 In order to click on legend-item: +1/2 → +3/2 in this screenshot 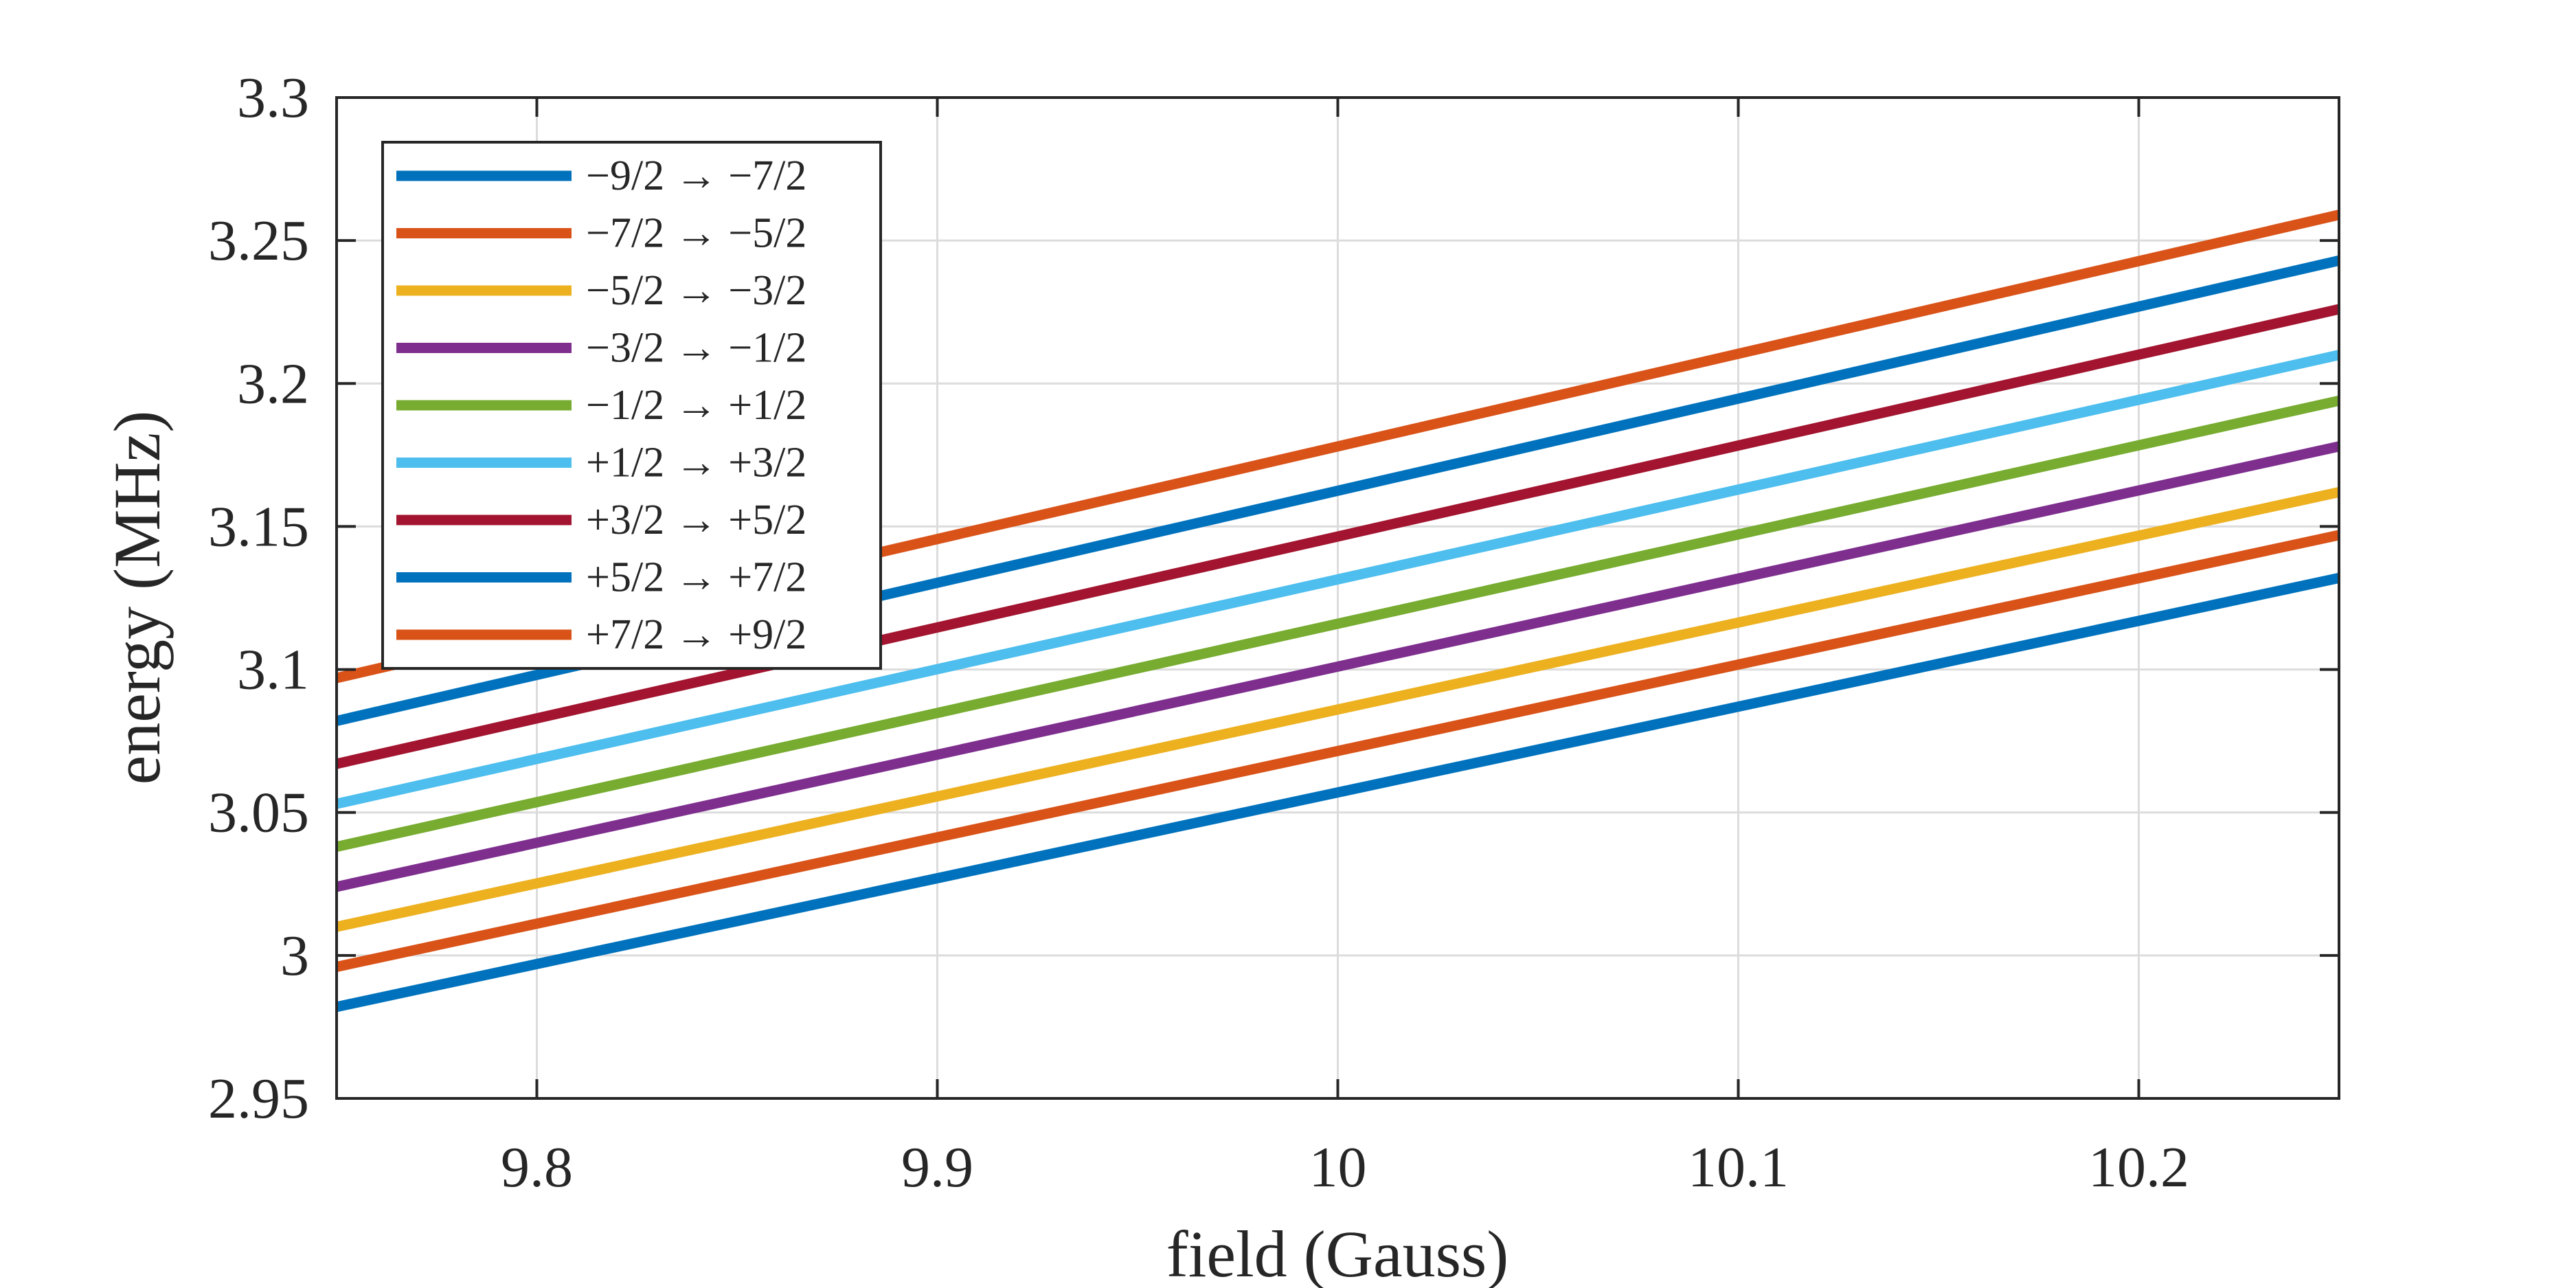, I will do `click(601, 463)`.